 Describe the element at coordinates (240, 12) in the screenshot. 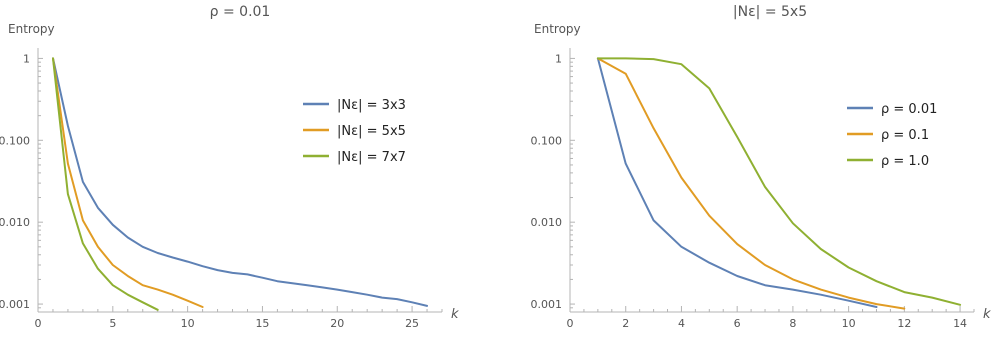

I see `chart-title: ρ = 0.01` at that location.